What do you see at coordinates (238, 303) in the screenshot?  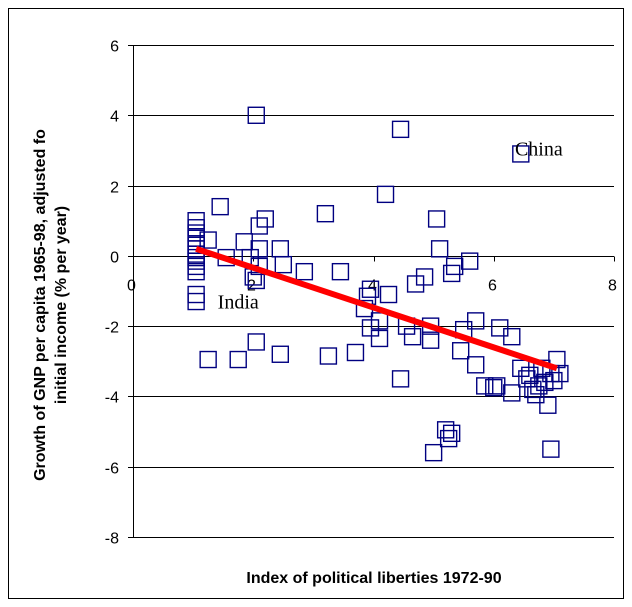 I see `annotation-label: India` at bounding box center [238, 303].